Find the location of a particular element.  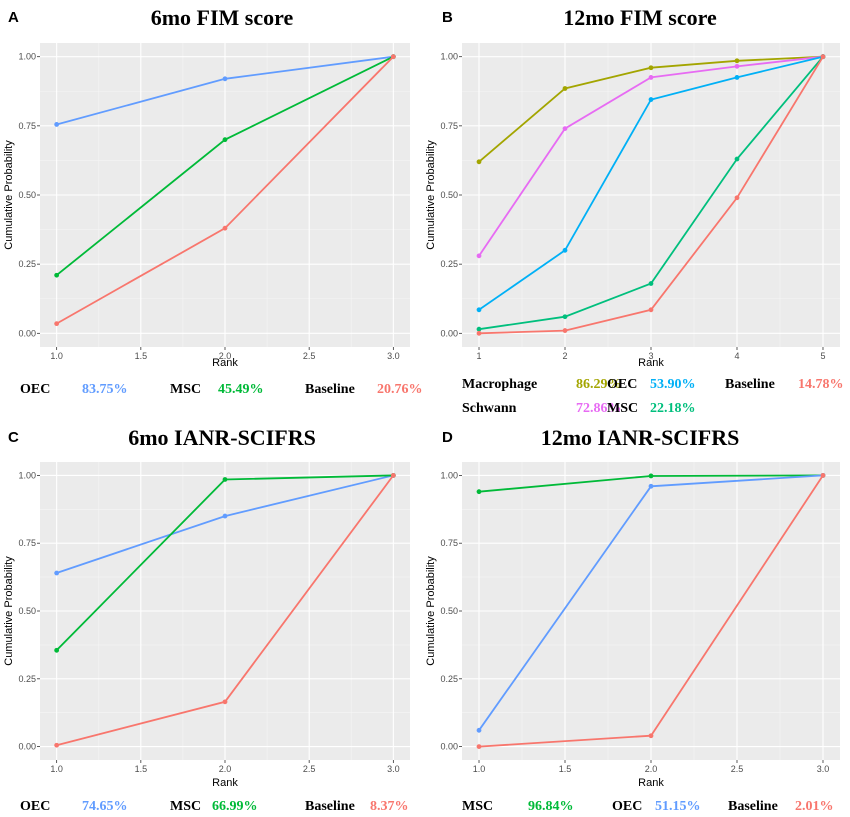

x-tick-label: 2.0 is located at coordinates (225, 769).